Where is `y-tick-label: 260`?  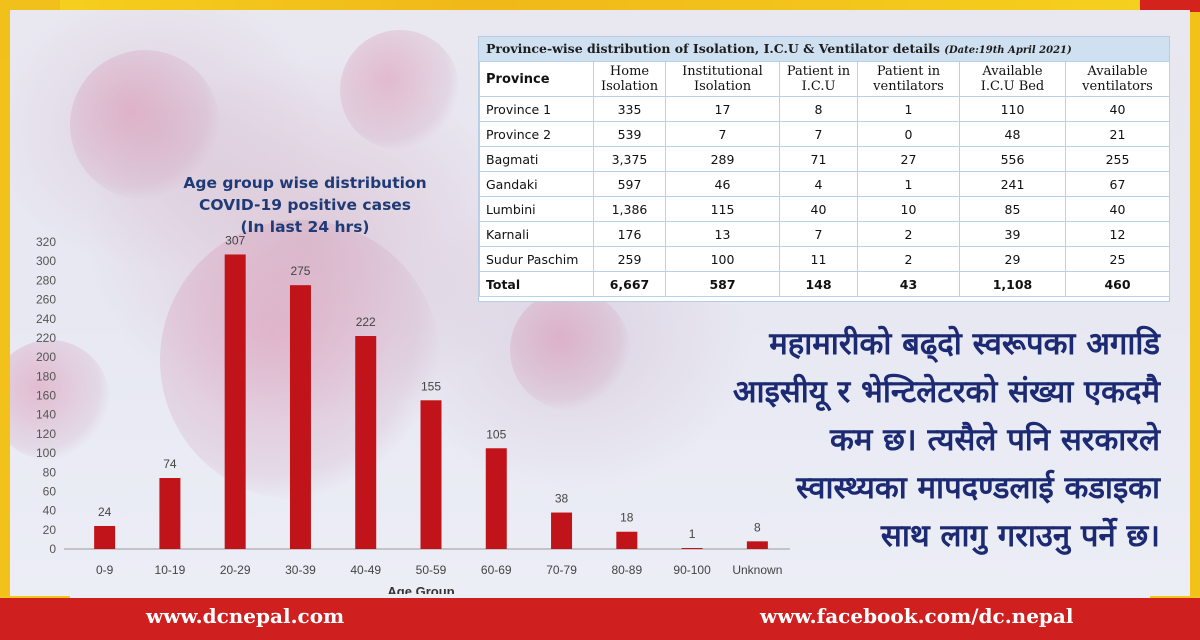
y-tick-label: 260 is located at coordinates (46, 300).